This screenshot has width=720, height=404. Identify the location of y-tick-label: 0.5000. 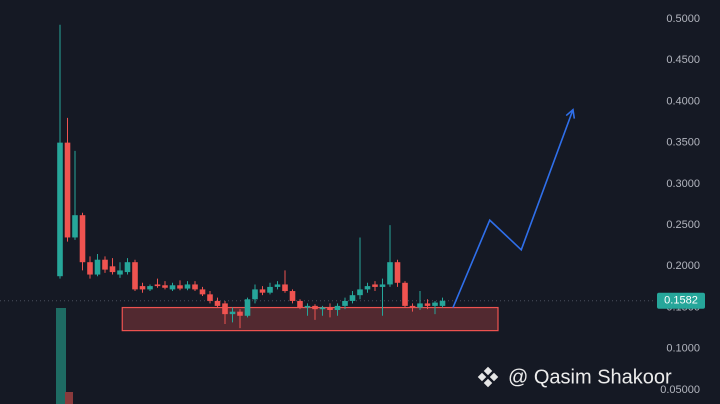
(683, 19).